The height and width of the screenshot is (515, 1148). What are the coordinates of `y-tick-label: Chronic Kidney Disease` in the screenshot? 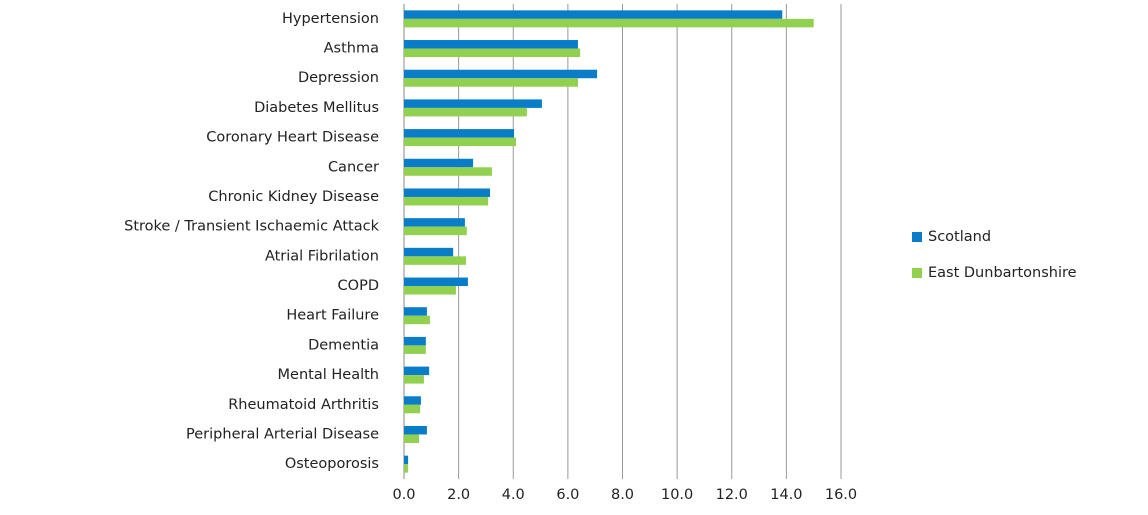 It's located at (293, 197).